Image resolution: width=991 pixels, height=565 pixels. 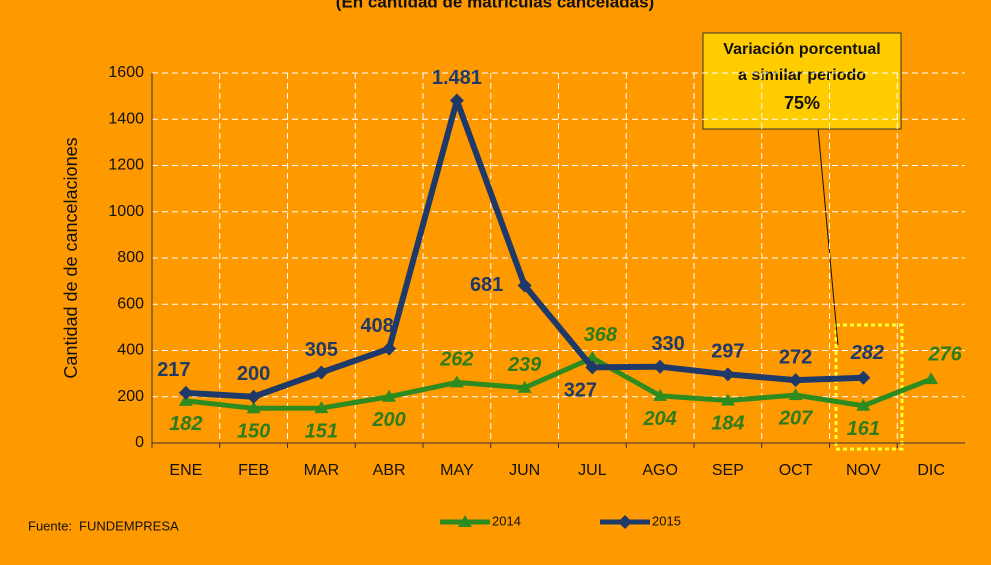 I want to click on x-tick-label: ABR, so click(x=389, y=470).